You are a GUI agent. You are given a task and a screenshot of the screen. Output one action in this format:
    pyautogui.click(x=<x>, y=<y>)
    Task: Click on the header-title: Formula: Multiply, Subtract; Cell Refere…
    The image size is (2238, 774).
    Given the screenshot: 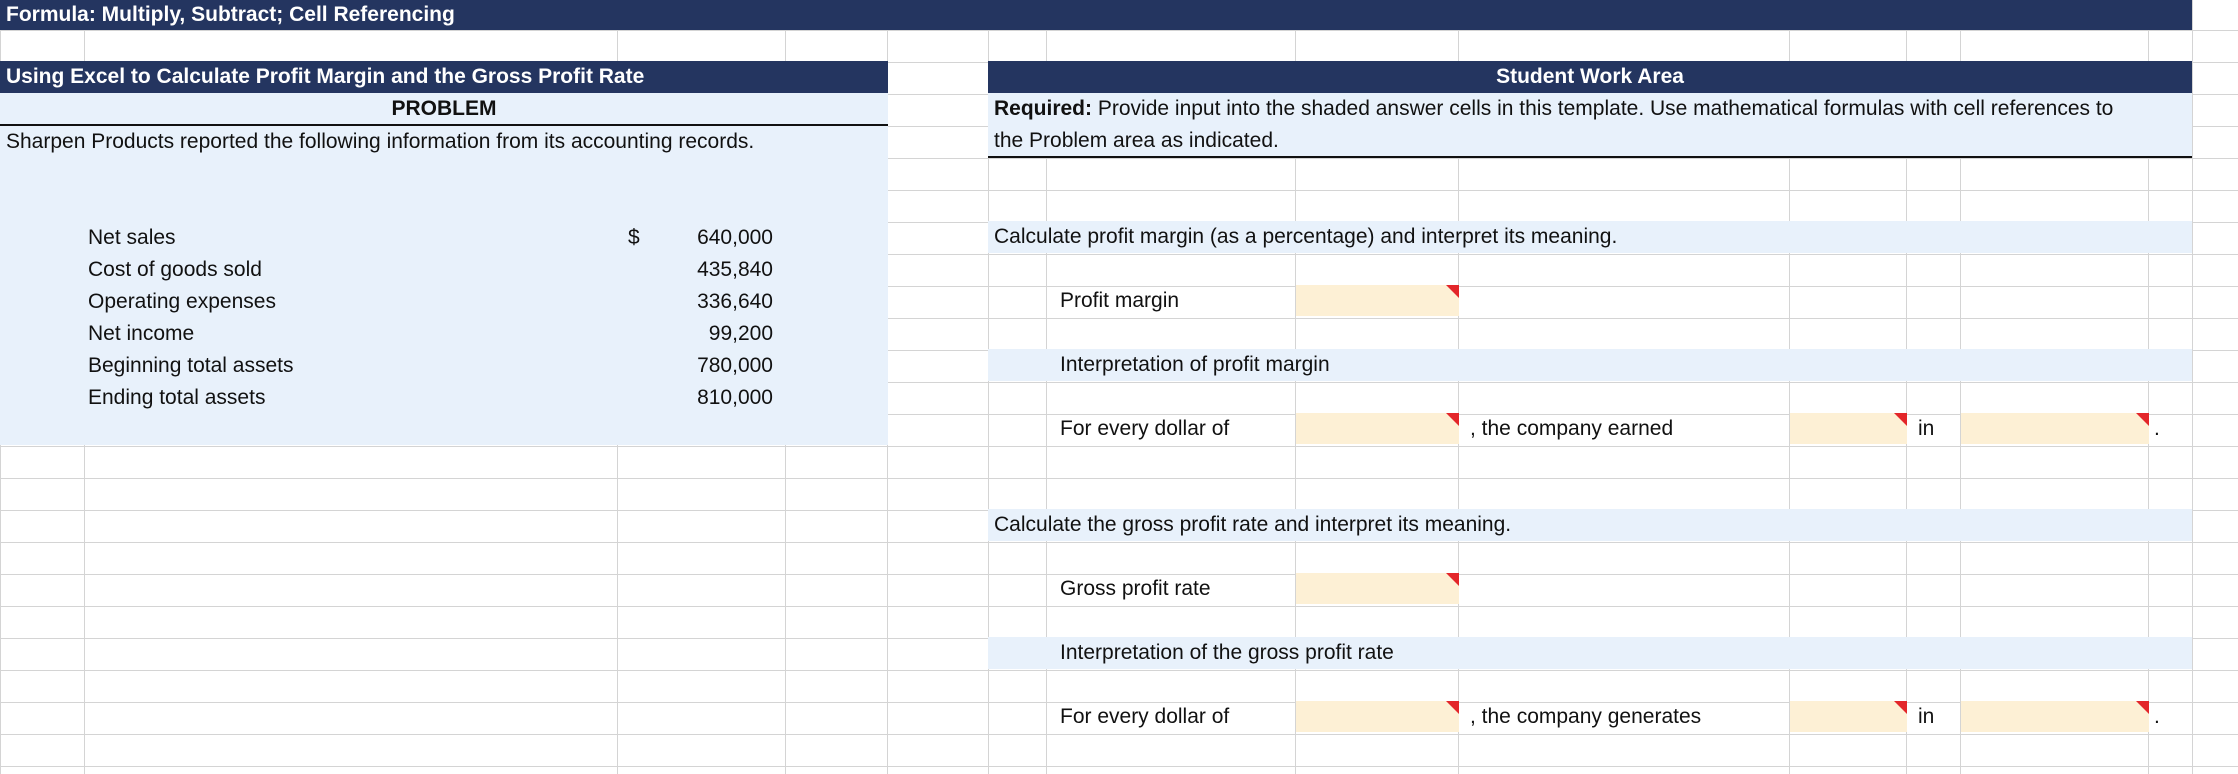 What is the action you would take?
    pyautogui.click(x=230, y=14)
    